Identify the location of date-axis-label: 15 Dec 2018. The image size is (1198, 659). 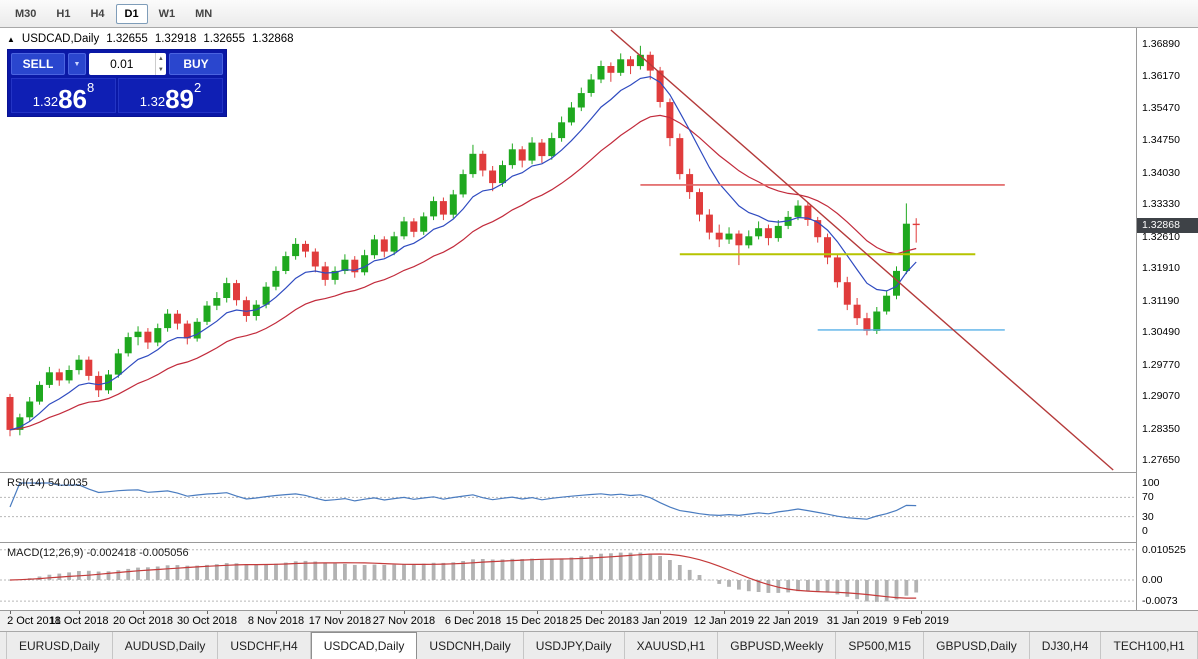
(537, 621).